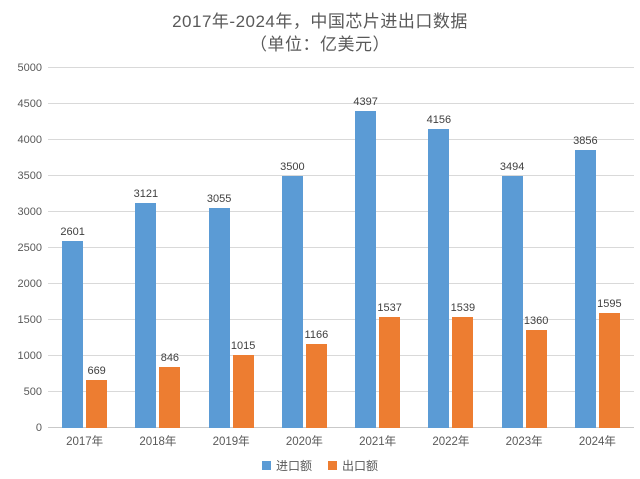  What do you see at coordinates (146, 308) in the screenshot?
I see `bar-import: 3121` at bounding box center [146, 308].